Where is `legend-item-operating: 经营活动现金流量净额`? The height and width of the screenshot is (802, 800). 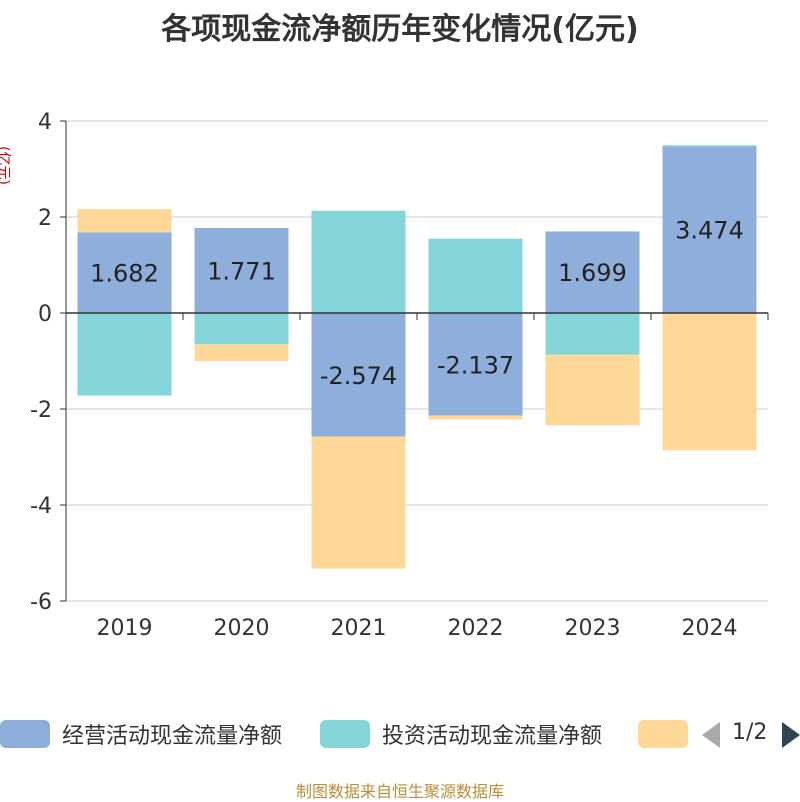
legend-item-operating: 经营活动现金流量净额 is located at coordinates (141, 734).